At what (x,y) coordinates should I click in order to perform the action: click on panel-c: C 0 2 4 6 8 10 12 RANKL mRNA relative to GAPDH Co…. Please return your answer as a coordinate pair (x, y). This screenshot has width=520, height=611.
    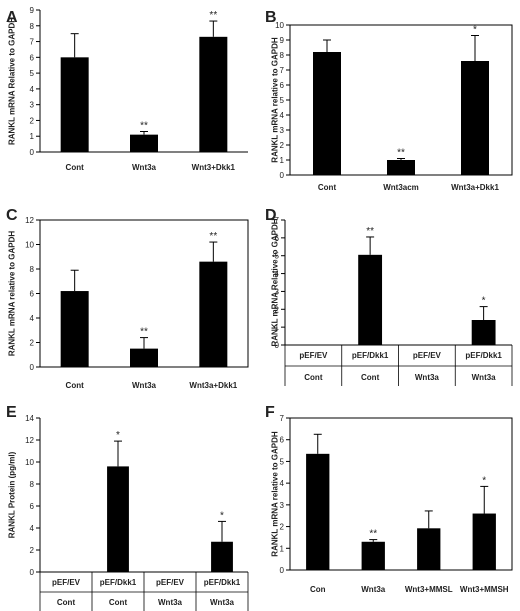
    Looking at the image, I should click on (127, 298).